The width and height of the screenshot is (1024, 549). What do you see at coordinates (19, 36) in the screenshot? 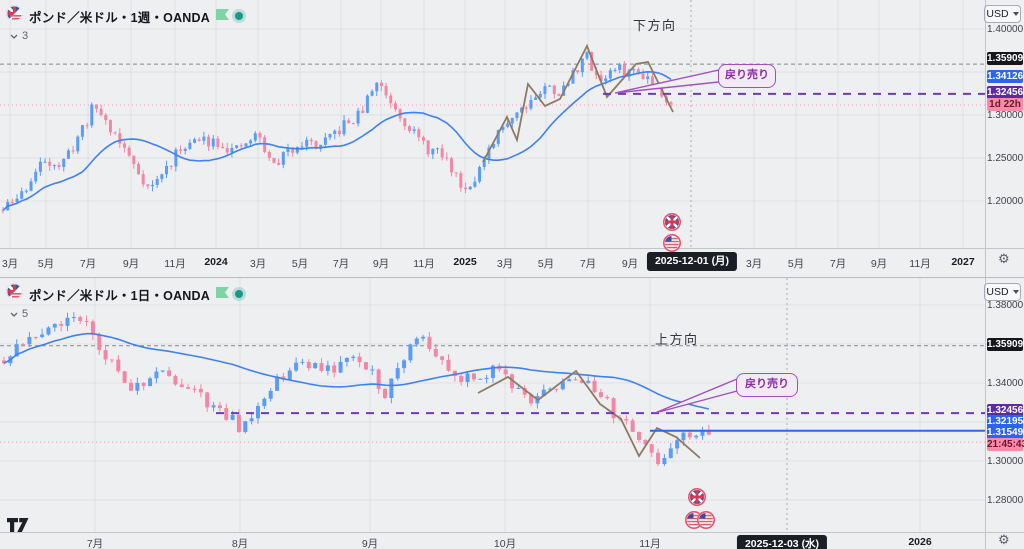
I see `indicators-toggle: 3` at bounding box center [19, 36].